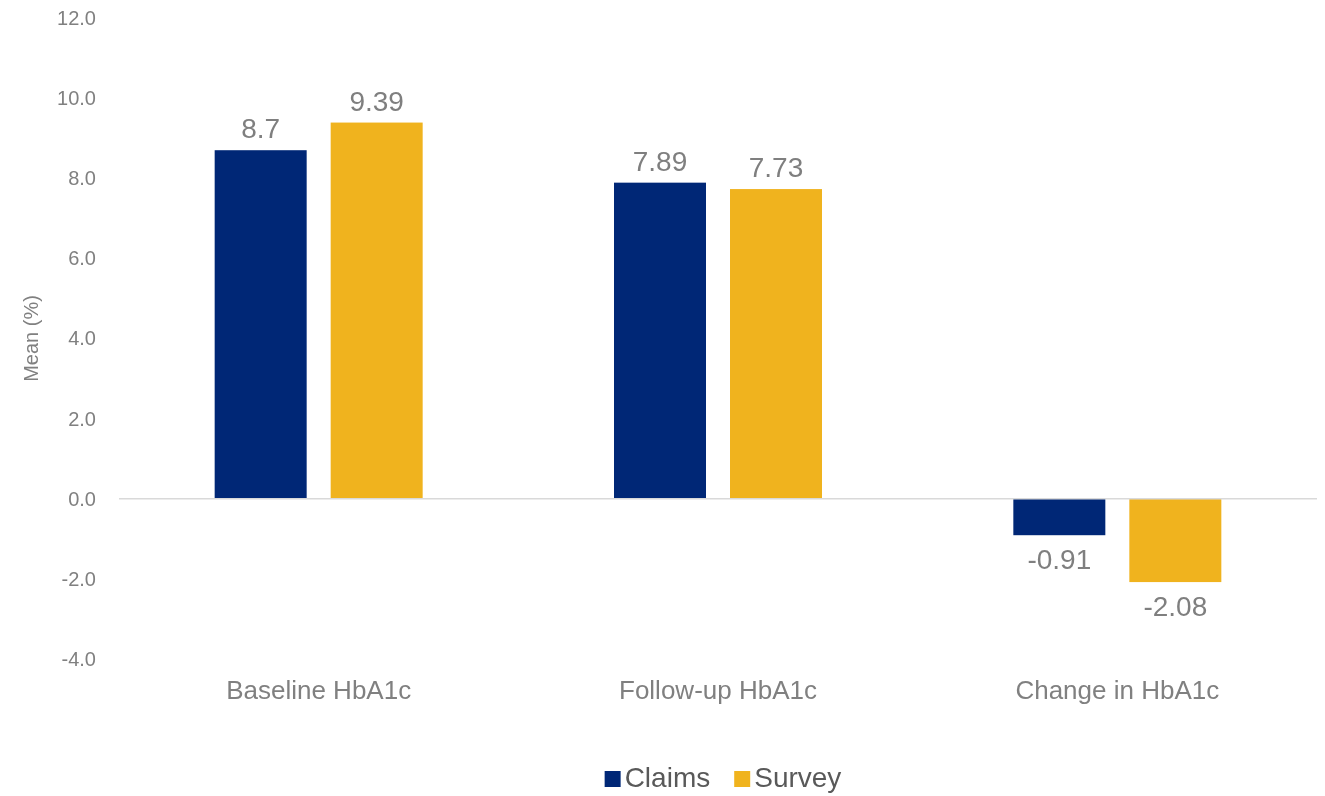 The image size is (1325, 796). I want to click on x-tick-label: Change in HbA1c, so click(1117, 690).